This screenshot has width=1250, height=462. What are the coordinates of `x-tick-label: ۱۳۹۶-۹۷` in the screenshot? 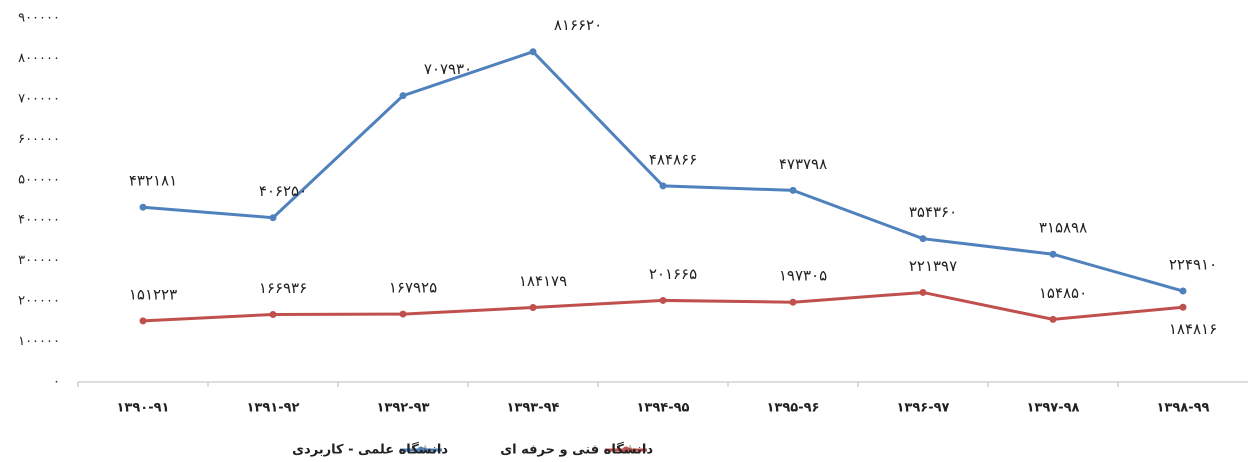 It's located at (922, 408).